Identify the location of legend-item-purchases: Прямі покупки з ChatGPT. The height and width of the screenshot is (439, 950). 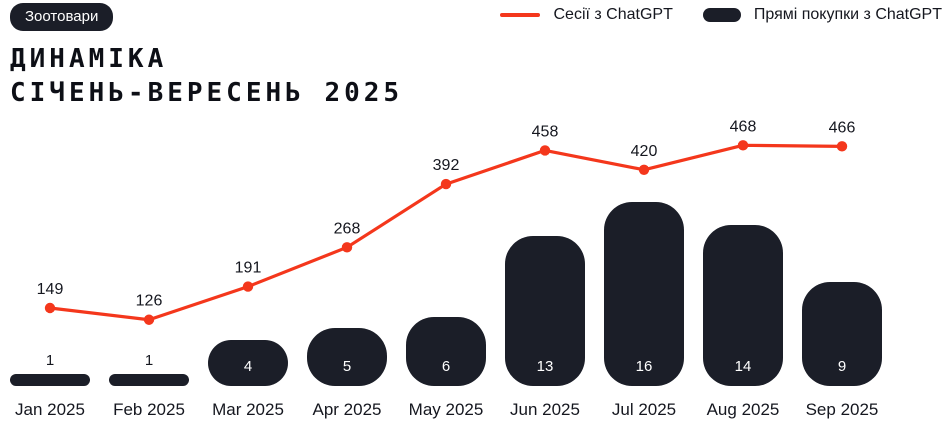
(822, 15).